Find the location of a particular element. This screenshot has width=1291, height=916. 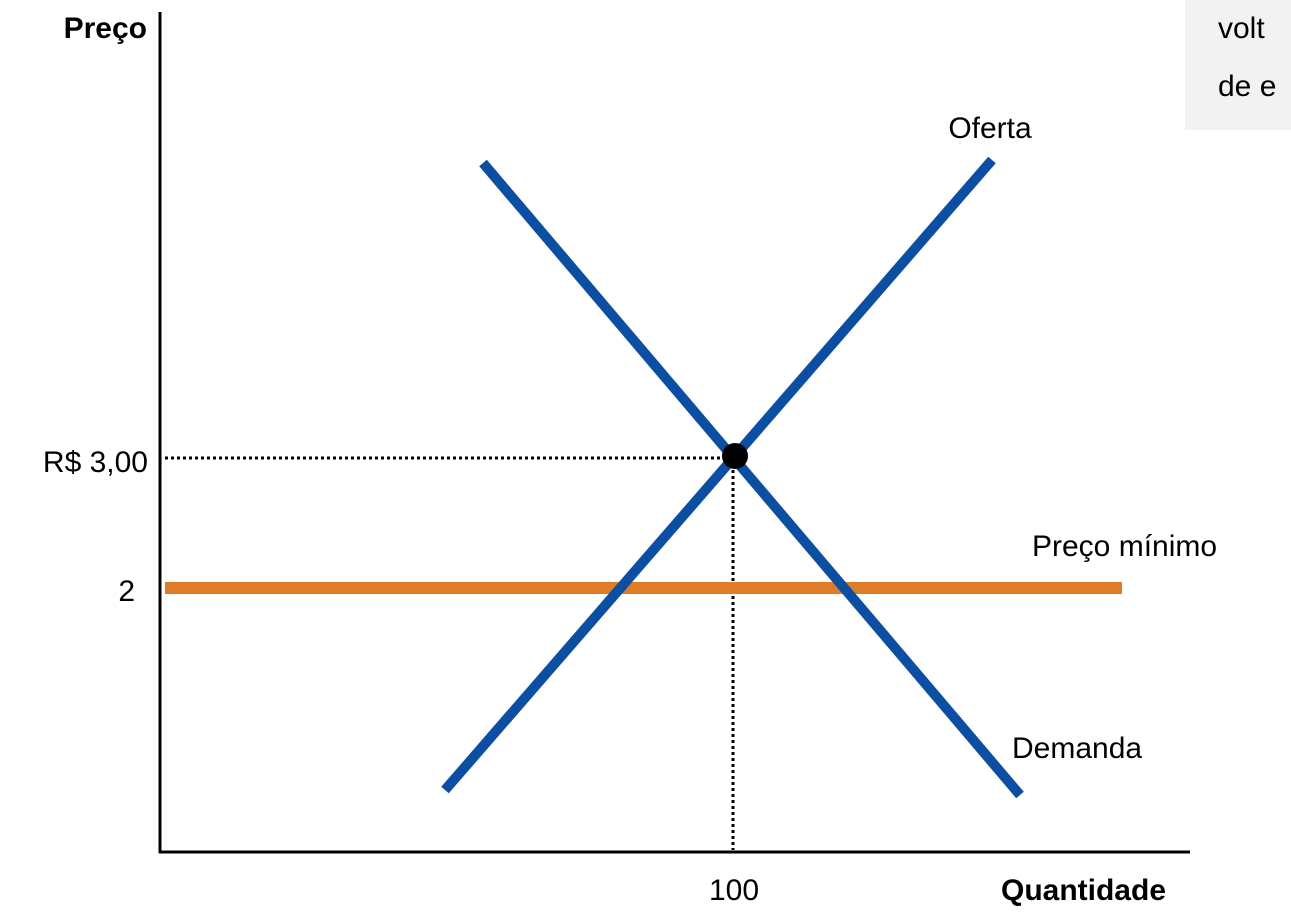

price-label: 2 is located at coordinates (126, 591).